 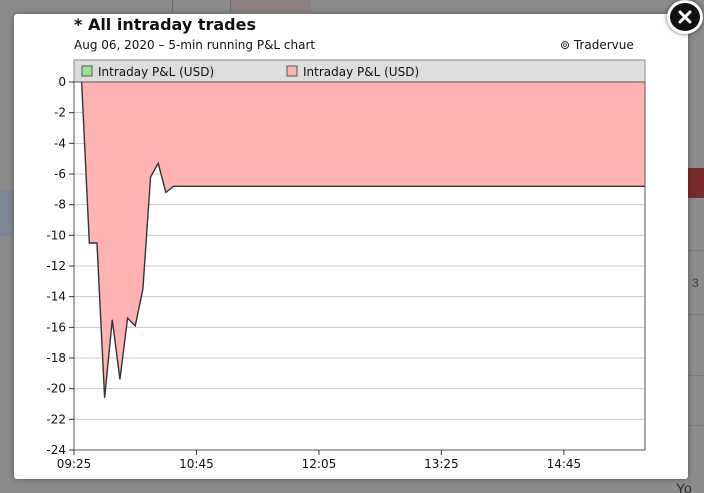 I want to click on x-axis: 09:25 10:45 12:05 13:25 14:45, so click(x=319, y=460).